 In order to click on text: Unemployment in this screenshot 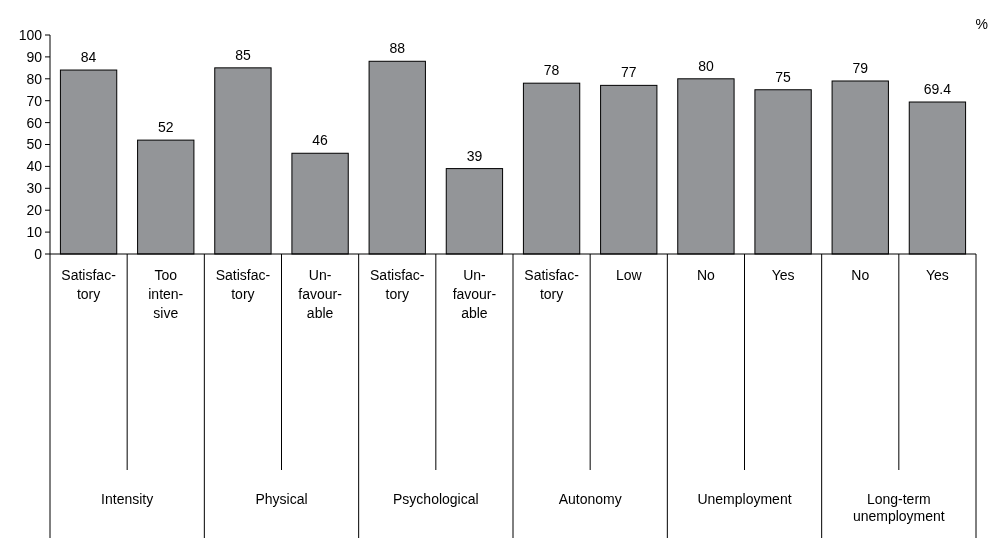, I will do `click(744, 499)`.